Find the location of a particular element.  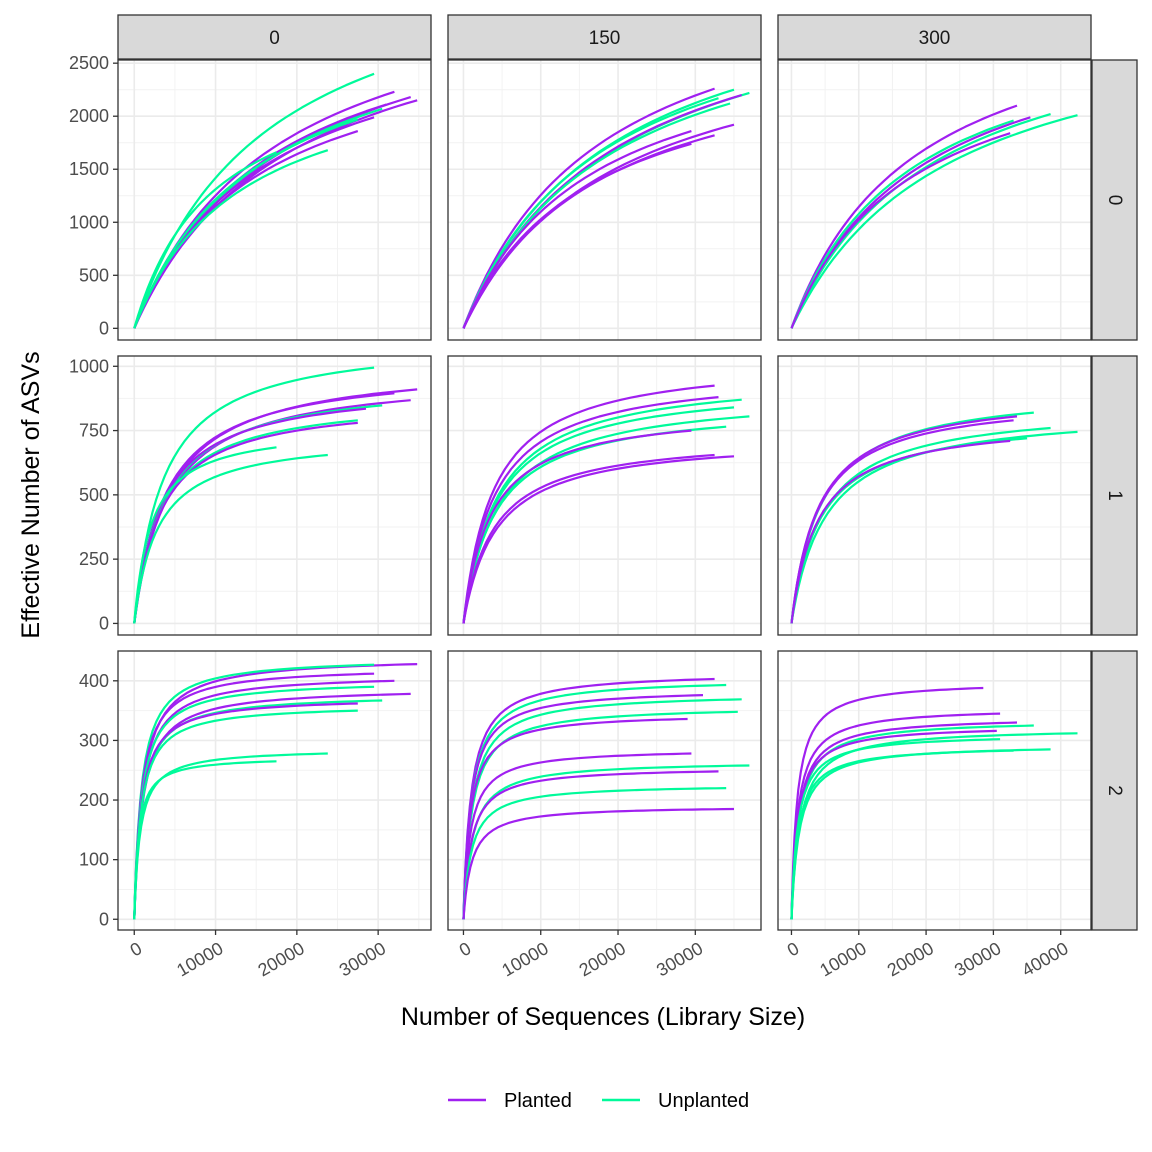

panel-r0-c0 is located at coordinates (274, 200).